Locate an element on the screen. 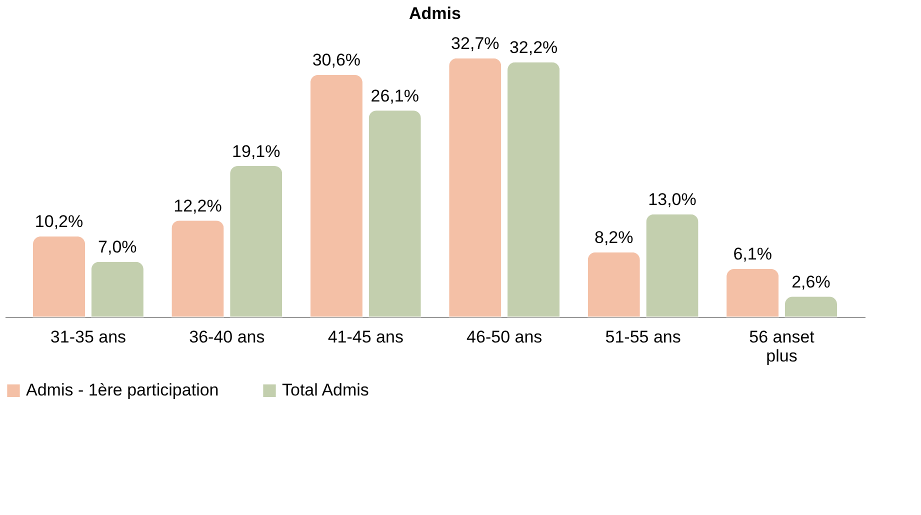 The height and width of the screenshot is (515, 921). data-label: 32,7% is located at coordinates (475, 44).